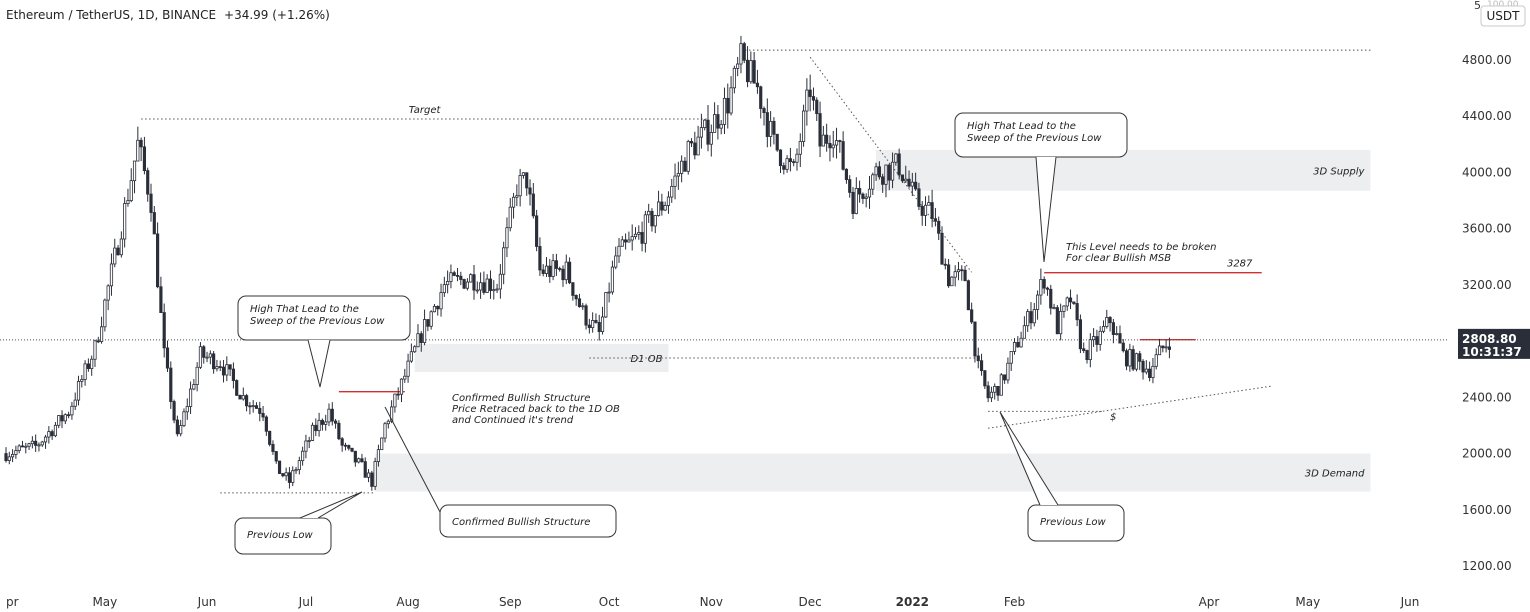 The height and width of the screenshot is (612, 1530). I want to click on time-tick-label: Apr, so click(1209, 602).